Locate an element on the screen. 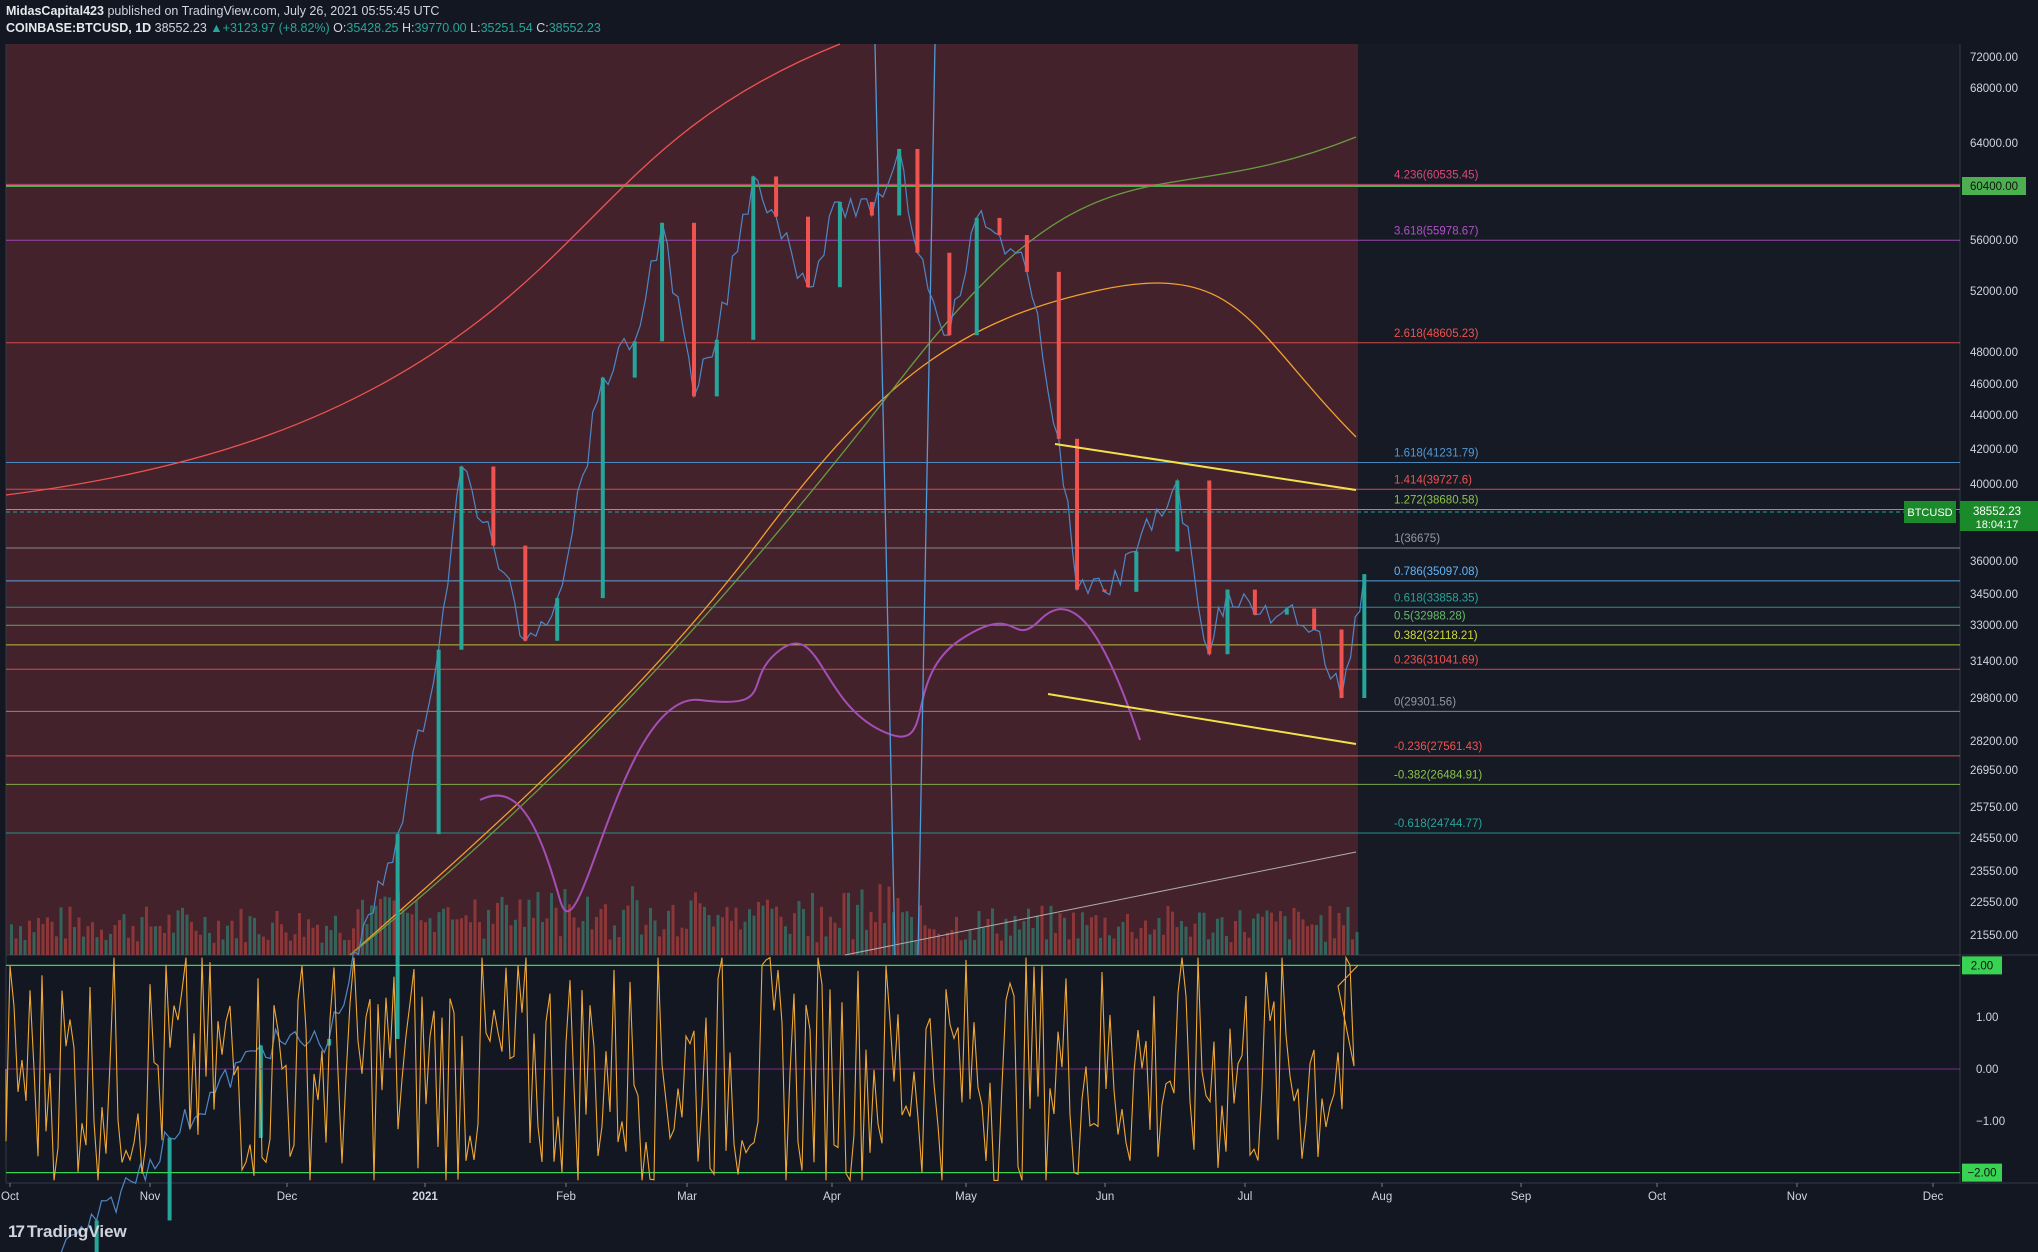 The image size is (2038, 1252). fib-level-label: -0.618(24744.77) is located at coordinates (1438, 824).